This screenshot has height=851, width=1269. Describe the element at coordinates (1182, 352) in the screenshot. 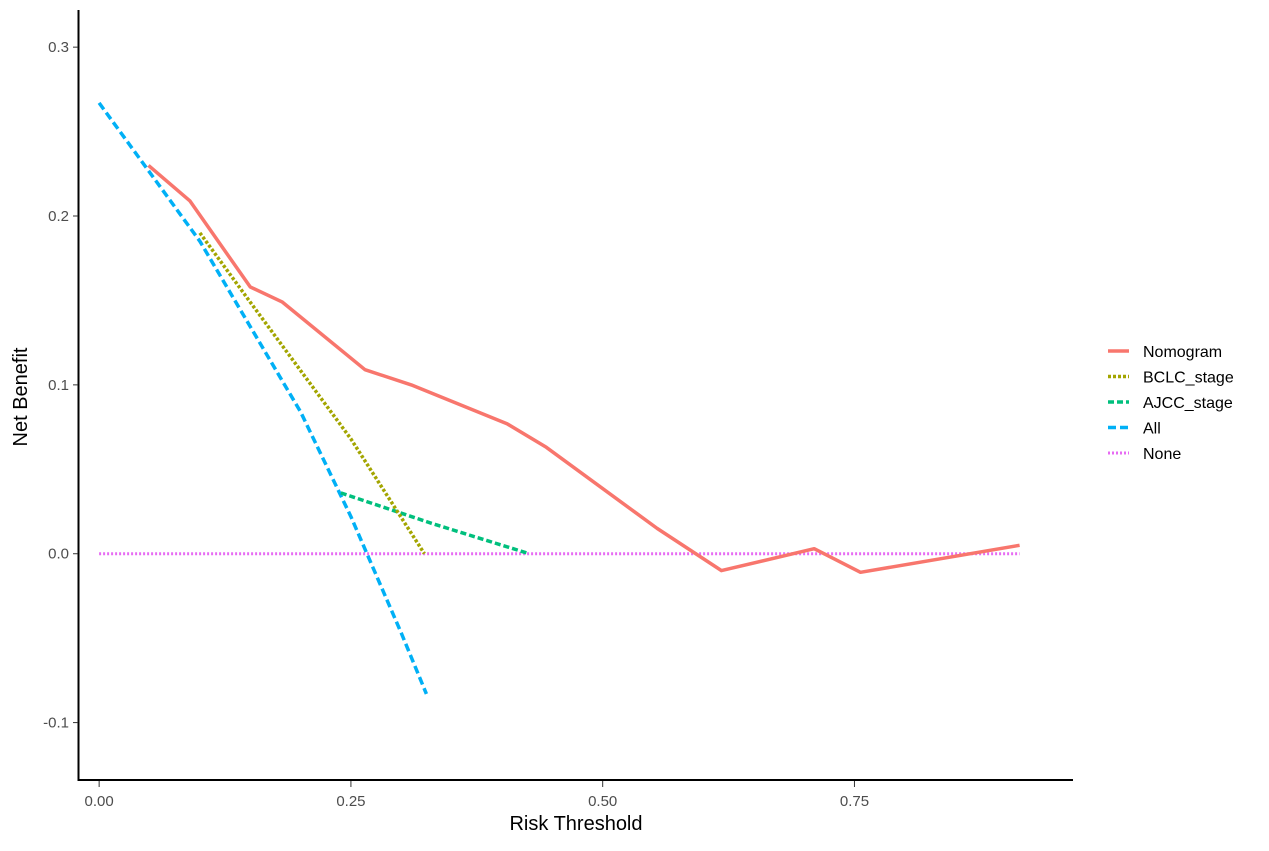

I see `legend-label: Nomogram` at that location.